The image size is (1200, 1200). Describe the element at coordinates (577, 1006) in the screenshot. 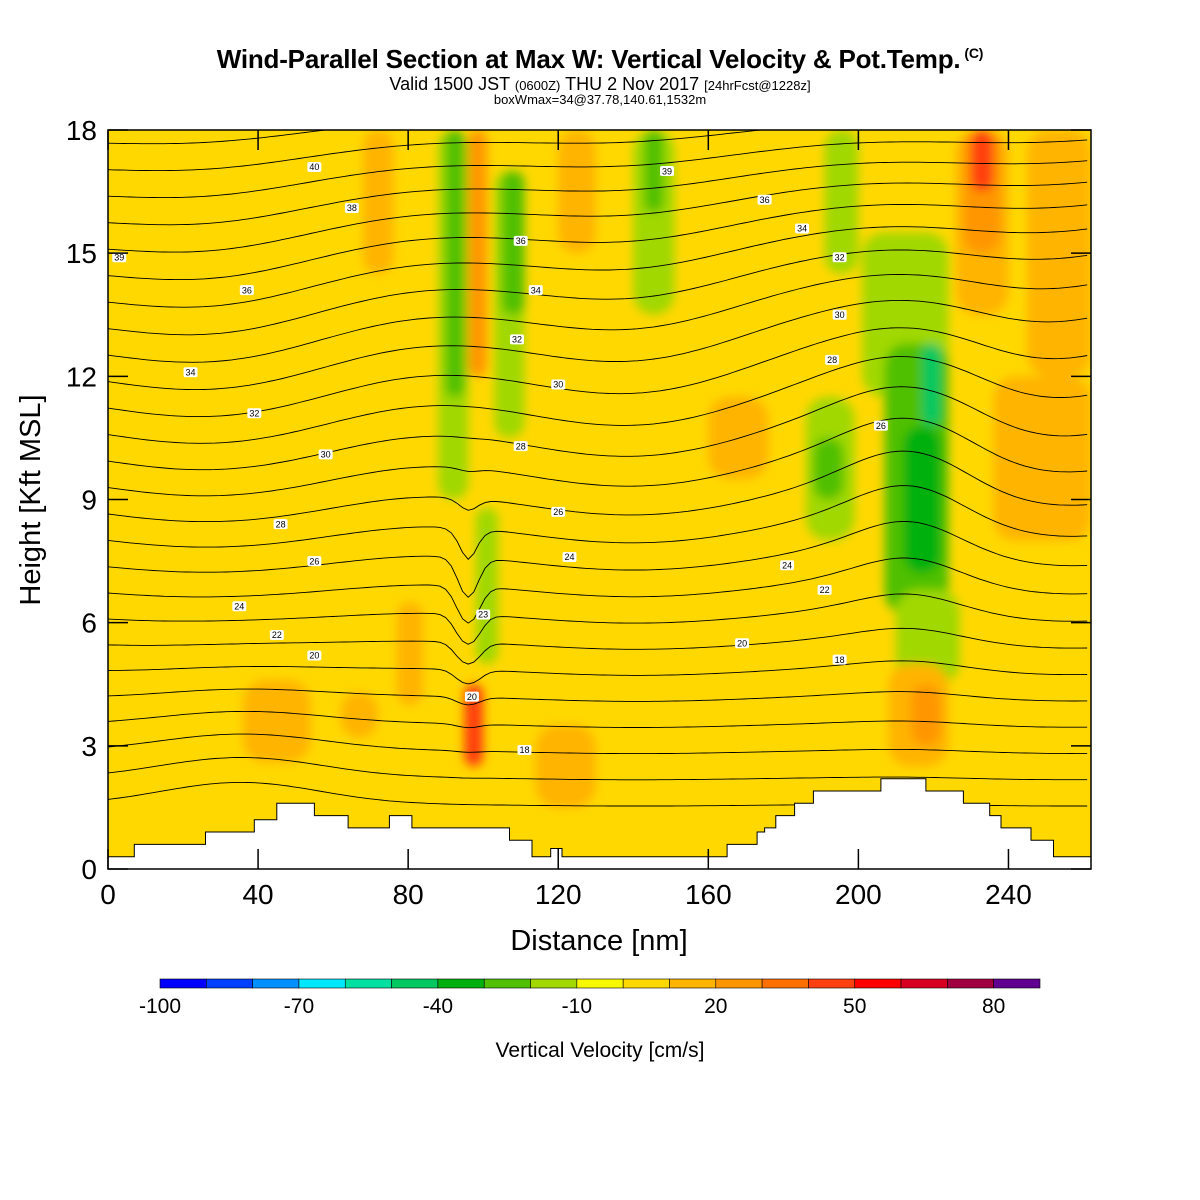

I see `colorbar-tick-label: -10` at that location.